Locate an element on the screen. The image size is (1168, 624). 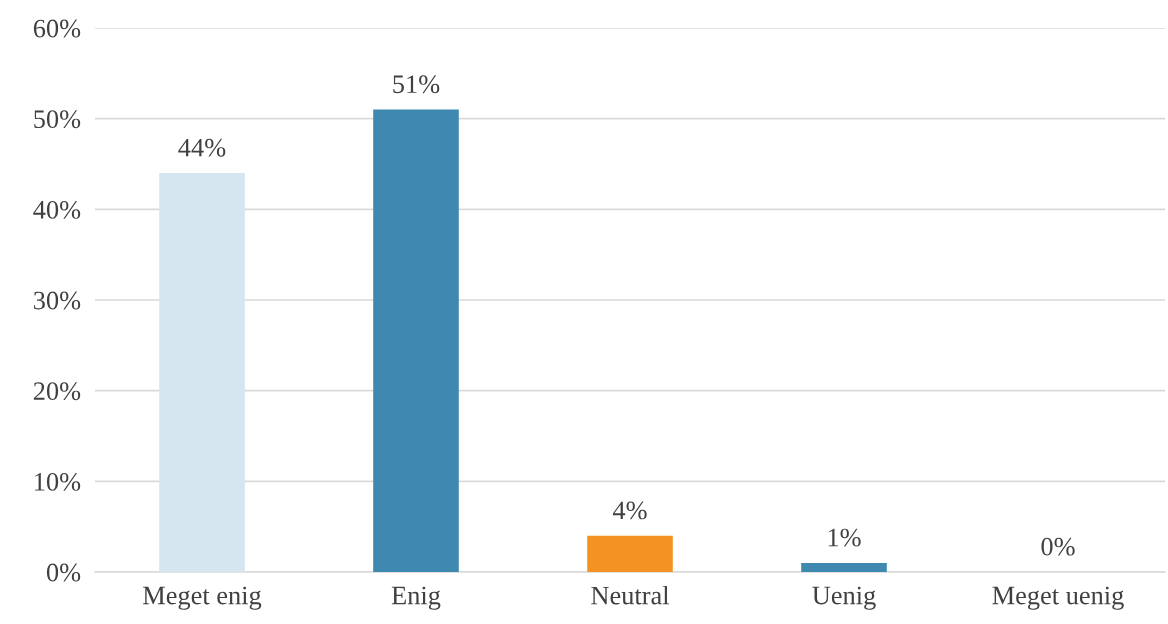
data-label: 0% is located at coordinates (1058, 546).